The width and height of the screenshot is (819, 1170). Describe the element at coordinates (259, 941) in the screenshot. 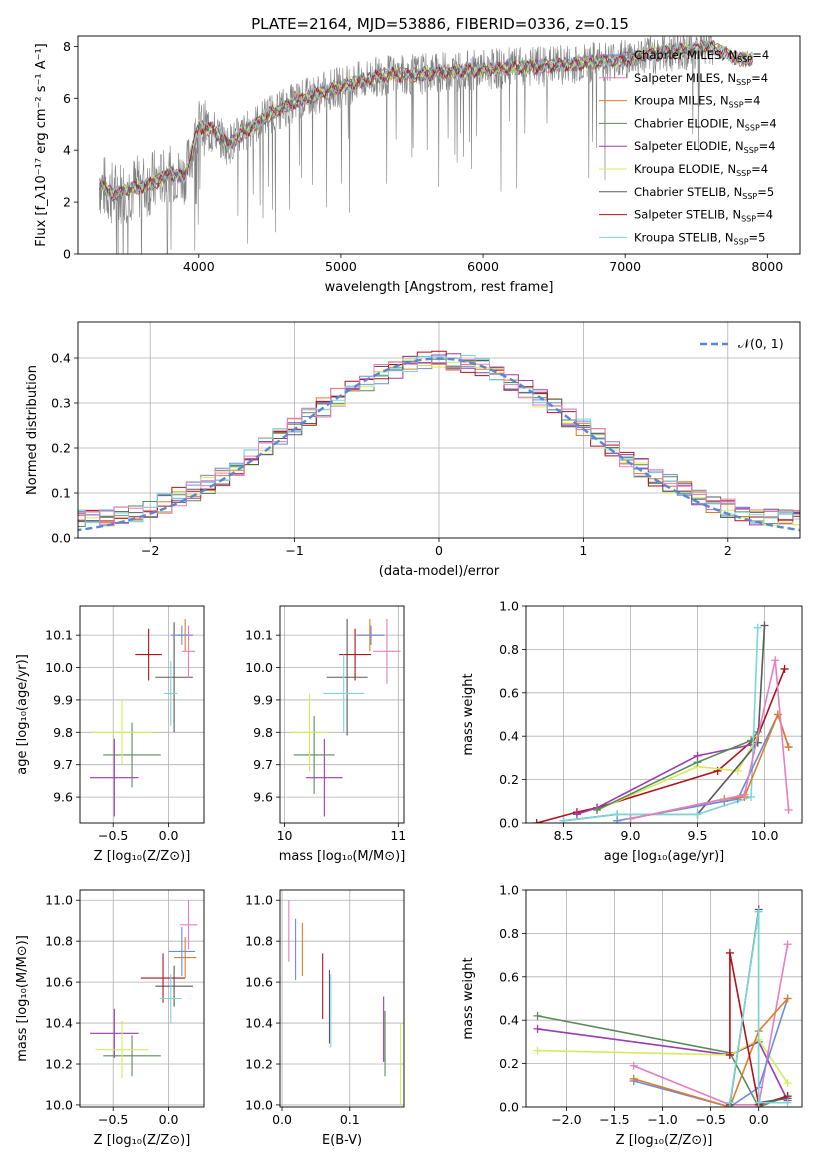

I see `y-tick-label: 10.8` at that location.